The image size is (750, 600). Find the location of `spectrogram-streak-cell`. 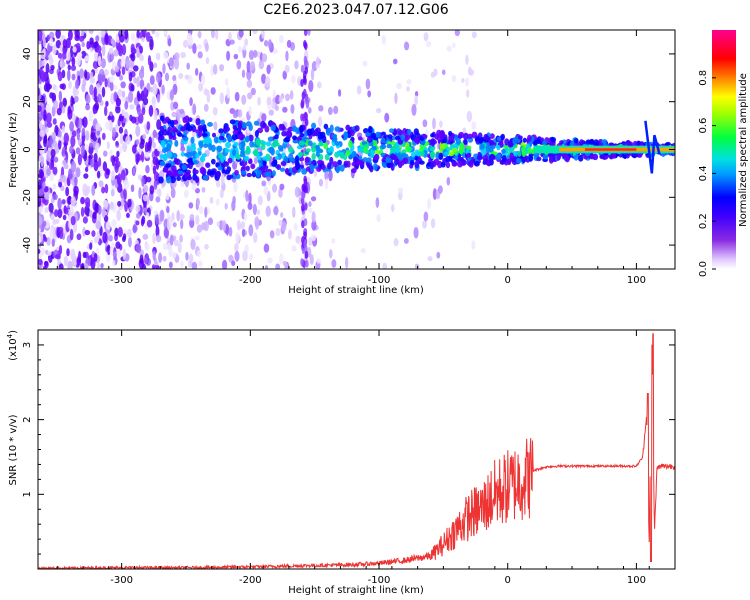

spectrogram-streak-cell is located at coordinates (306, 63).